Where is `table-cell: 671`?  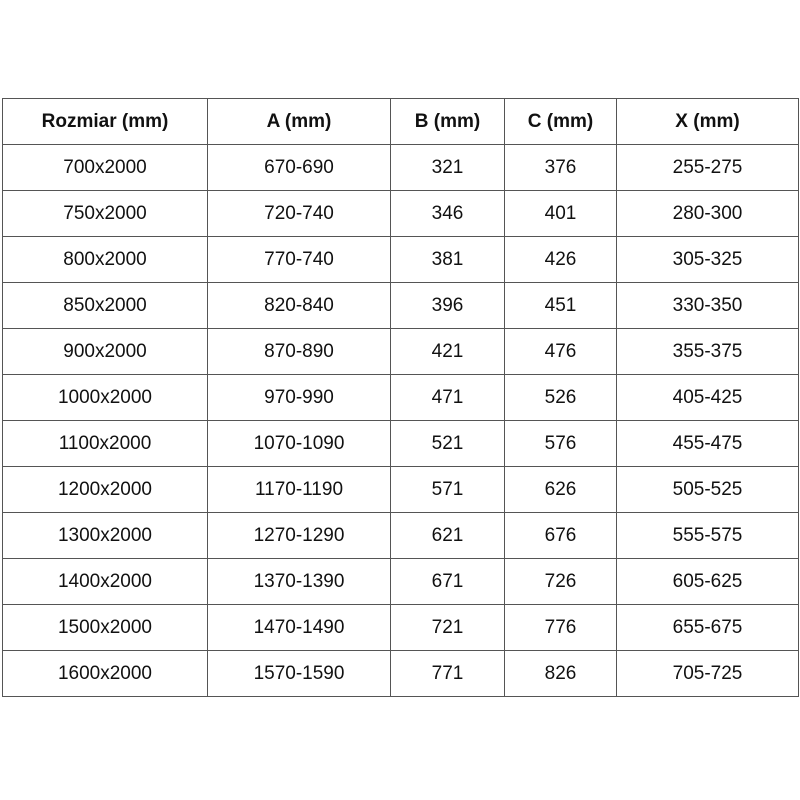 table-cell: 671 is located at coordinates (447, 581).